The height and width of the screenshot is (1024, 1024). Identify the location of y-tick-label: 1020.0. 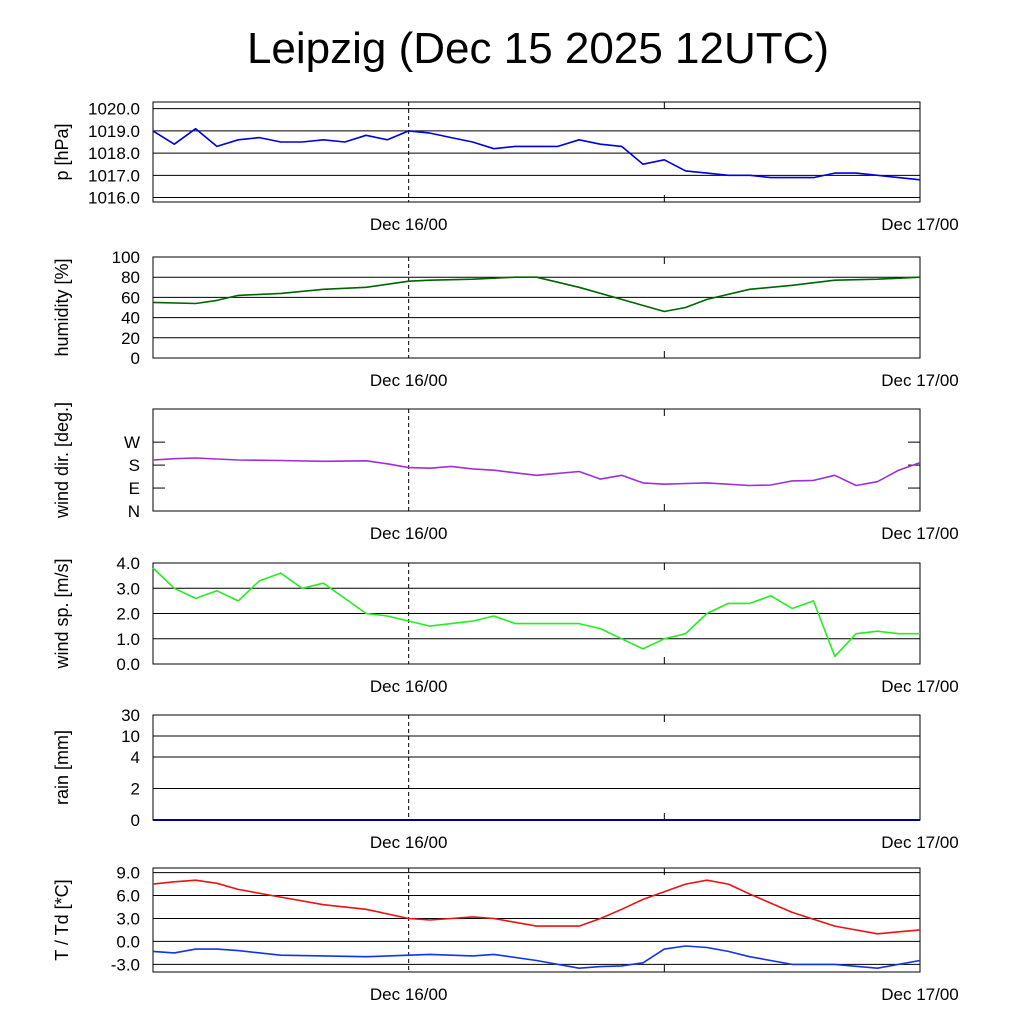
(114, 109).